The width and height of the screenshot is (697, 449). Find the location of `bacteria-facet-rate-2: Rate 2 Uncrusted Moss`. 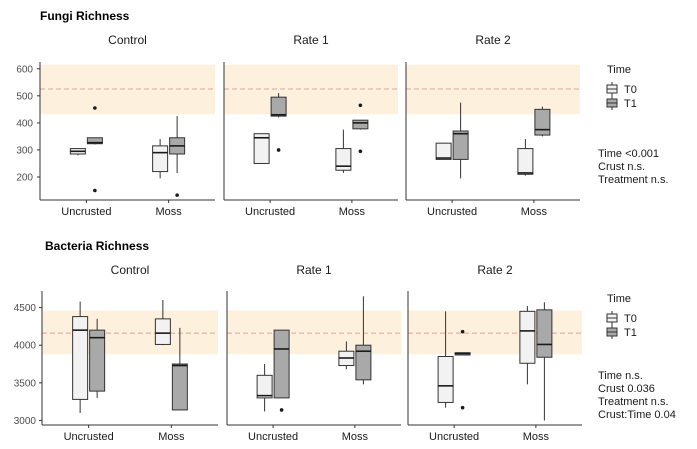

bacteria-facet-rate-2: Rate 2 Uncrusted Moss is located at coordinates (494, 353).